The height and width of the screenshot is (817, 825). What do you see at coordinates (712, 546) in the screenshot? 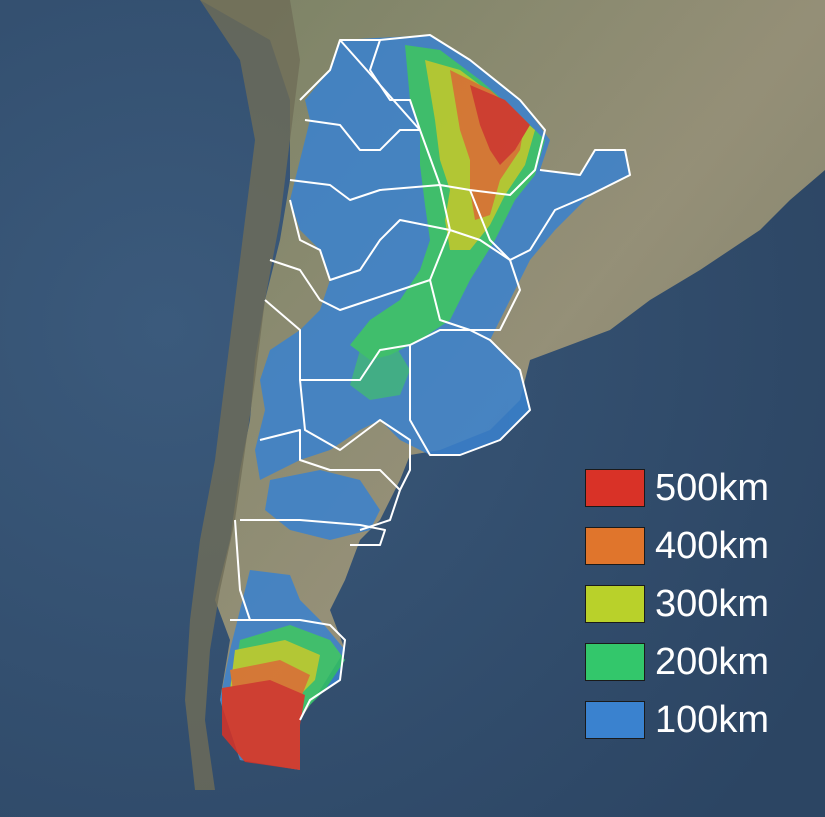
I see `legend-label-400km: 400km` at bounding box center [712, 546].